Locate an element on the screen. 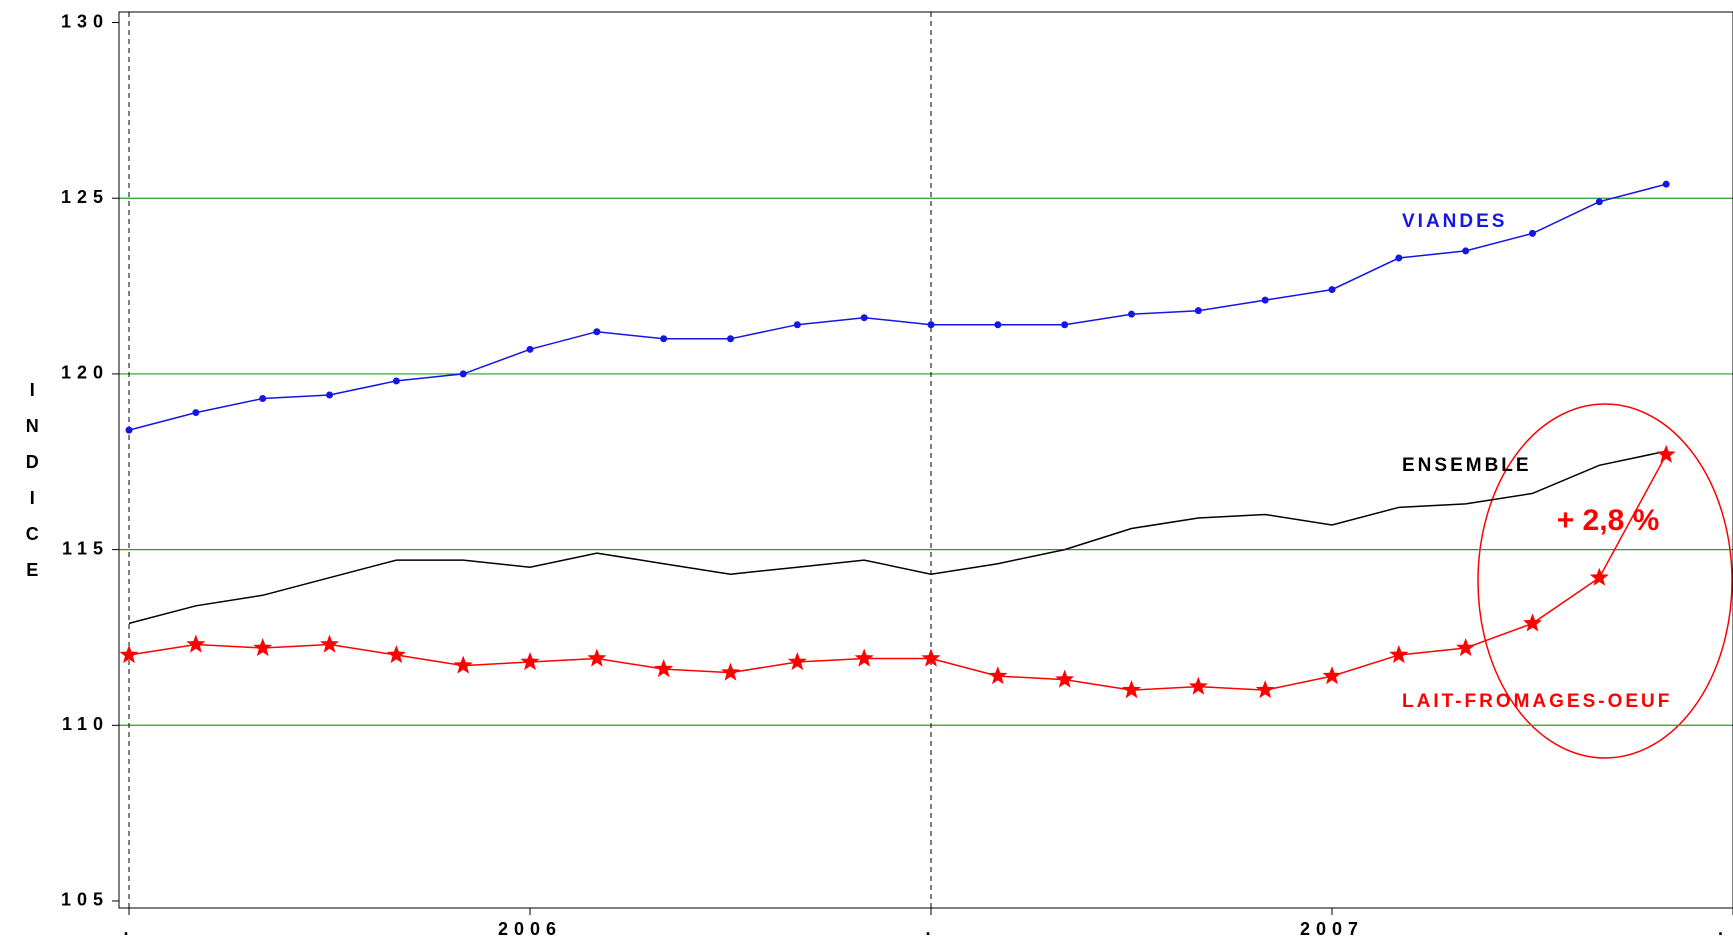 The width and height of the screenshot is (1733, 945). y-tick-label: 105 is located at coordinates (85, 900).